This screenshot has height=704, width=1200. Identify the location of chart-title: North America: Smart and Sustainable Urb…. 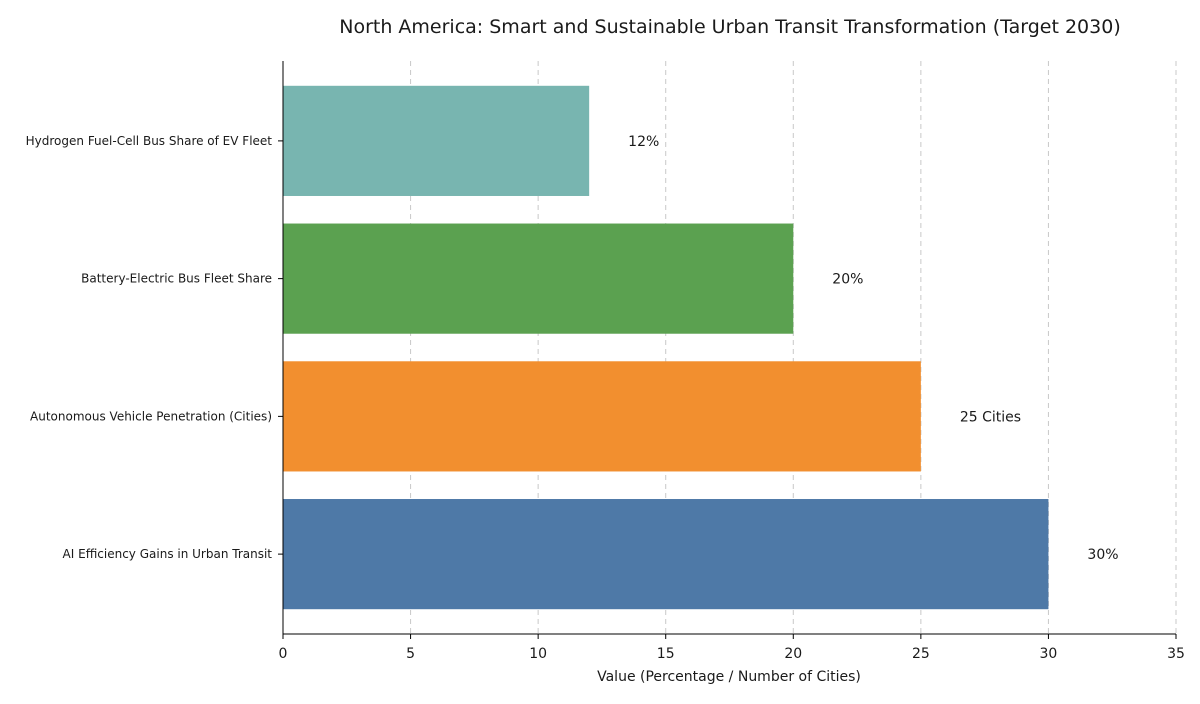
(730, 27).